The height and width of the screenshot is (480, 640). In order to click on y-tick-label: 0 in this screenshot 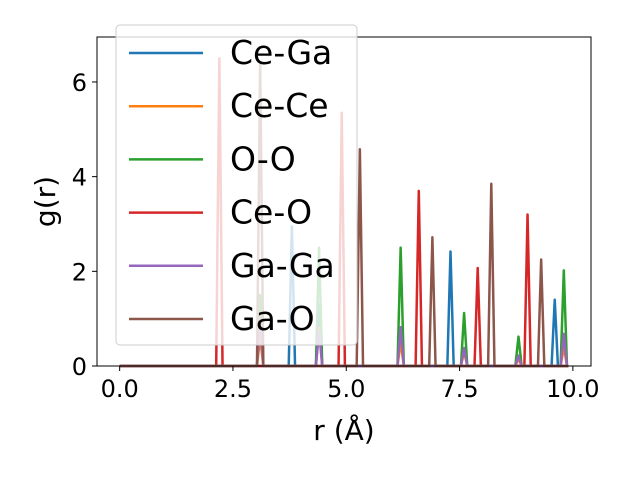, I will do `click(79, 367)`.